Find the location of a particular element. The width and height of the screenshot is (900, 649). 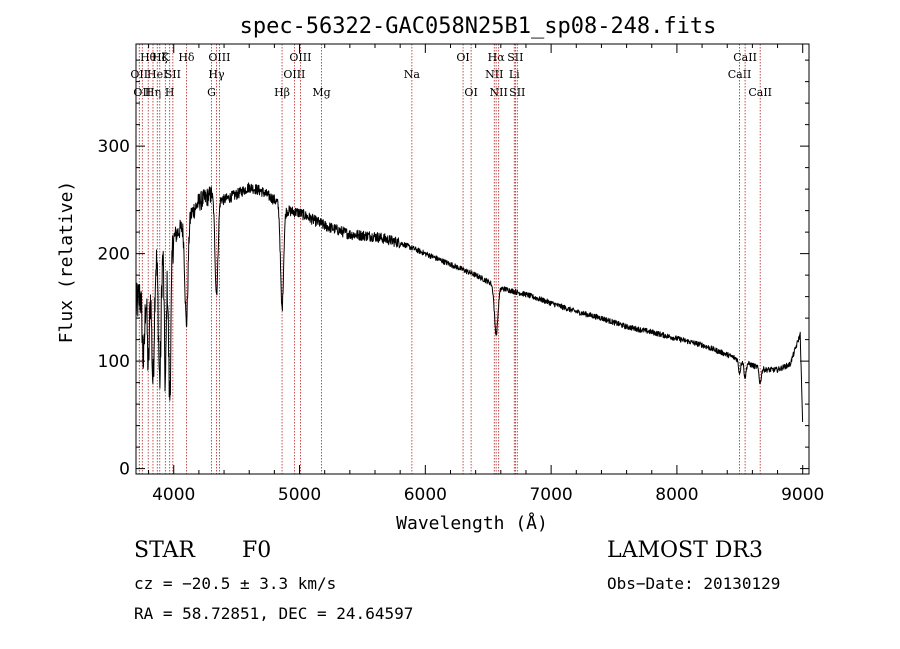

marker-label-6: K is located at coordinates (165, 57).